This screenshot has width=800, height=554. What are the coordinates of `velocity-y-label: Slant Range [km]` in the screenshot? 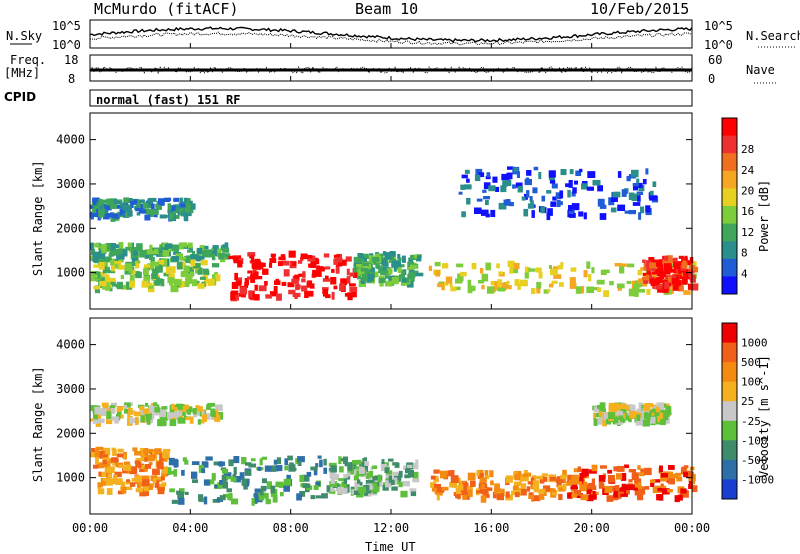 It's located at (38, 424).